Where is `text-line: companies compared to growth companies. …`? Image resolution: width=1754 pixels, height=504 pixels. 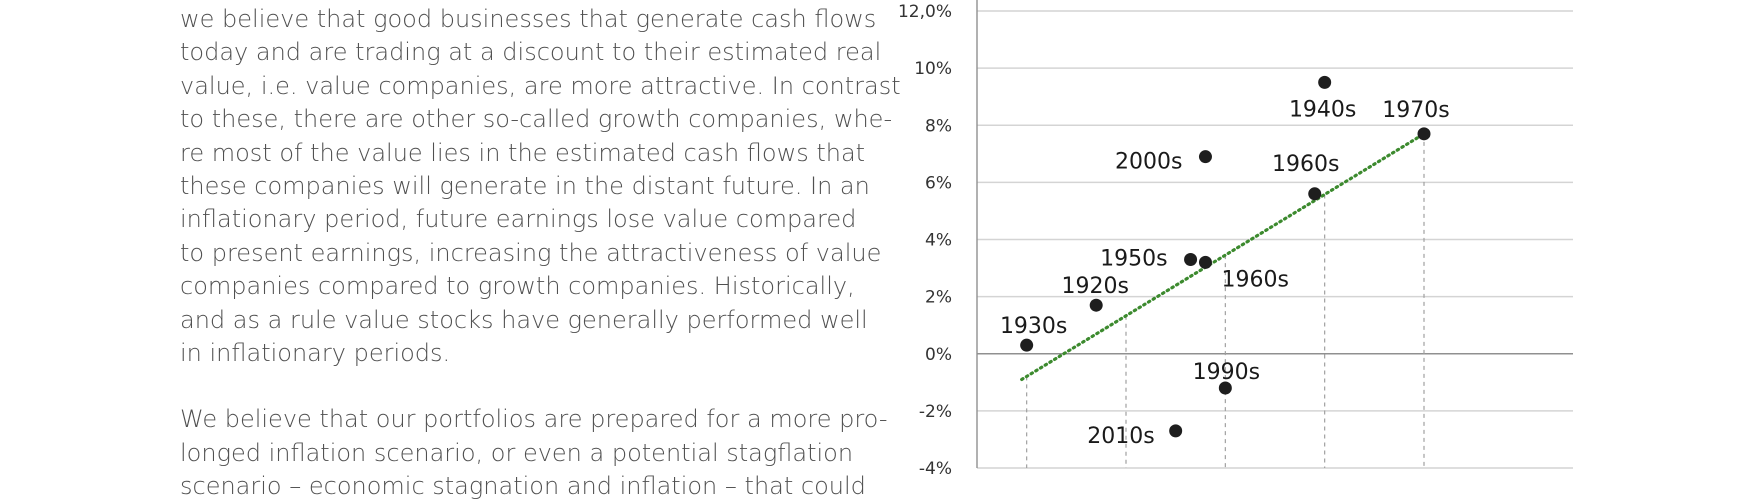 text-line: companies compared to growth companies. … is located at coordinates (517, 286).